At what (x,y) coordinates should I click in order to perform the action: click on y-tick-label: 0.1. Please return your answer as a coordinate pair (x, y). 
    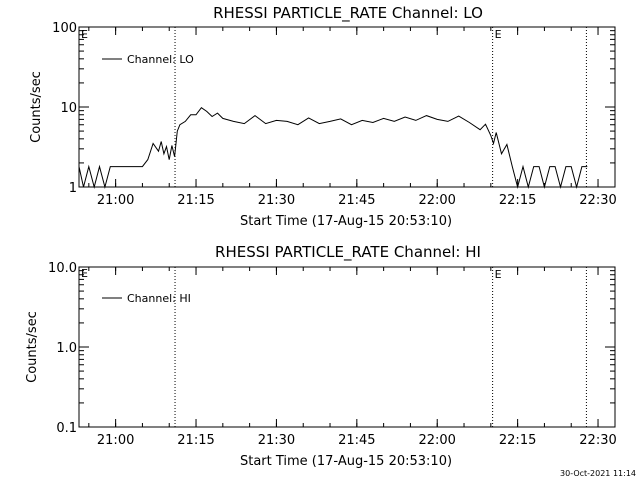
    Looking at the image, I should click on (66, 428).